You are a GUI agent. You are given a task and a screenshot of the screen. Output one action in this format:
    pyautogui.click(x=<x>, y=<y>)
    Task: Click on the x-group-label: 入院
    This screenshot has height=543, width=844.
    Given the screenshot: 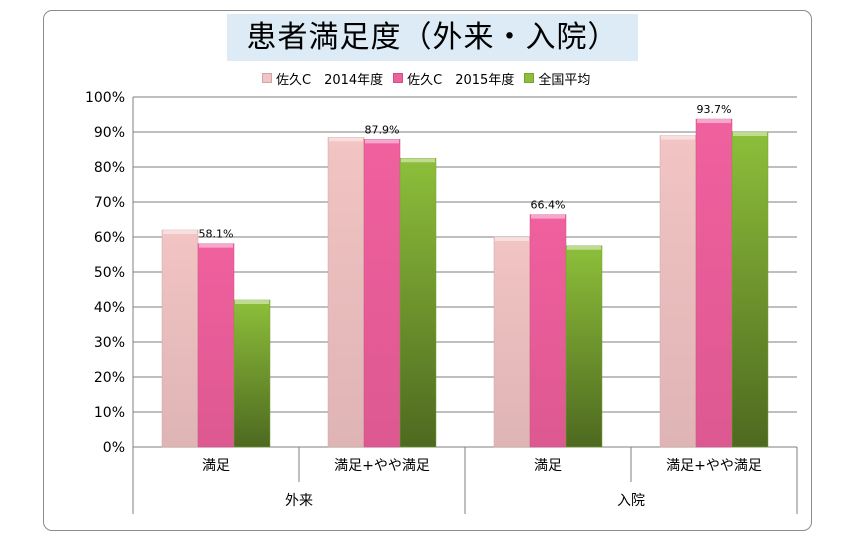 What is the action you would take?
    pyautogui.click(x=631, y=501)
    